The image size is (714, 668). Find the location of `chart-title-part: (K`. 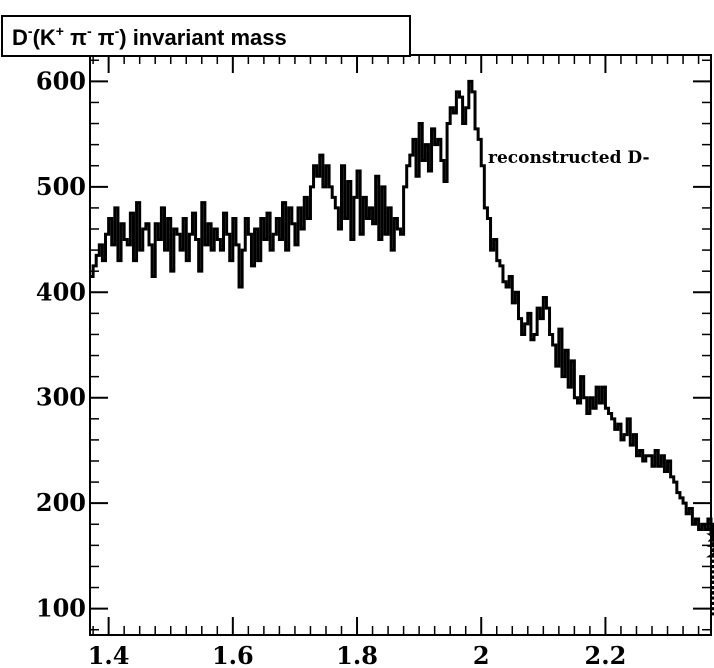

chart-title-part: (K is located at coordinates (44, 37).